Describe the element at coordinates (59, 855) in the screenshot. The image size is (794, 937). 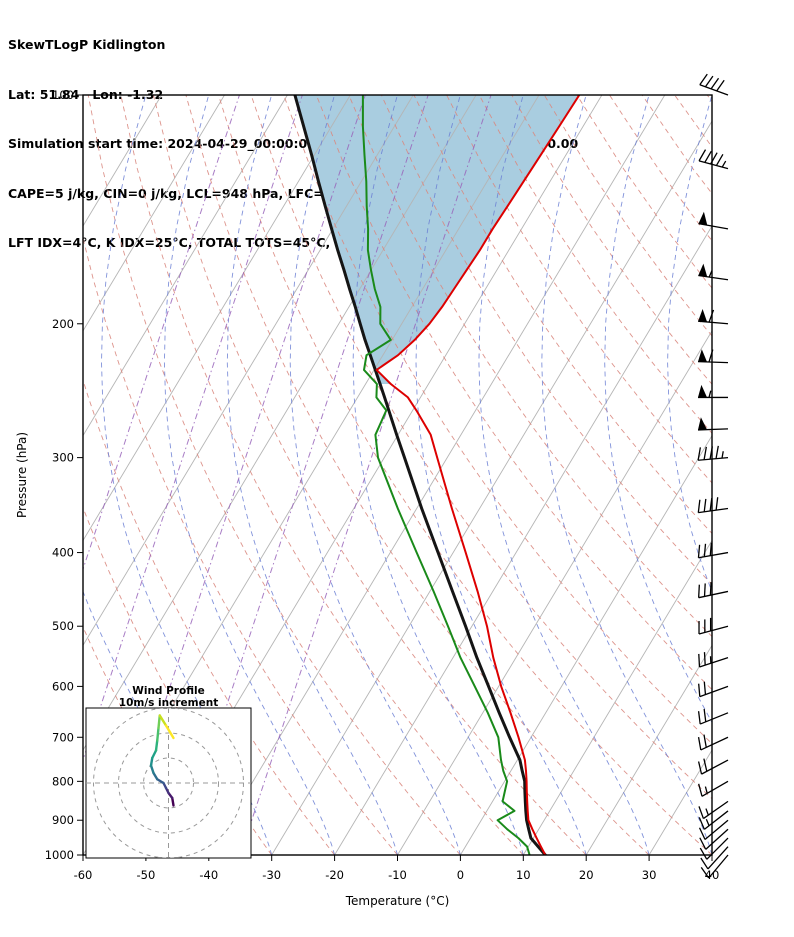
I see `y-tick-label: 1000` at that location.